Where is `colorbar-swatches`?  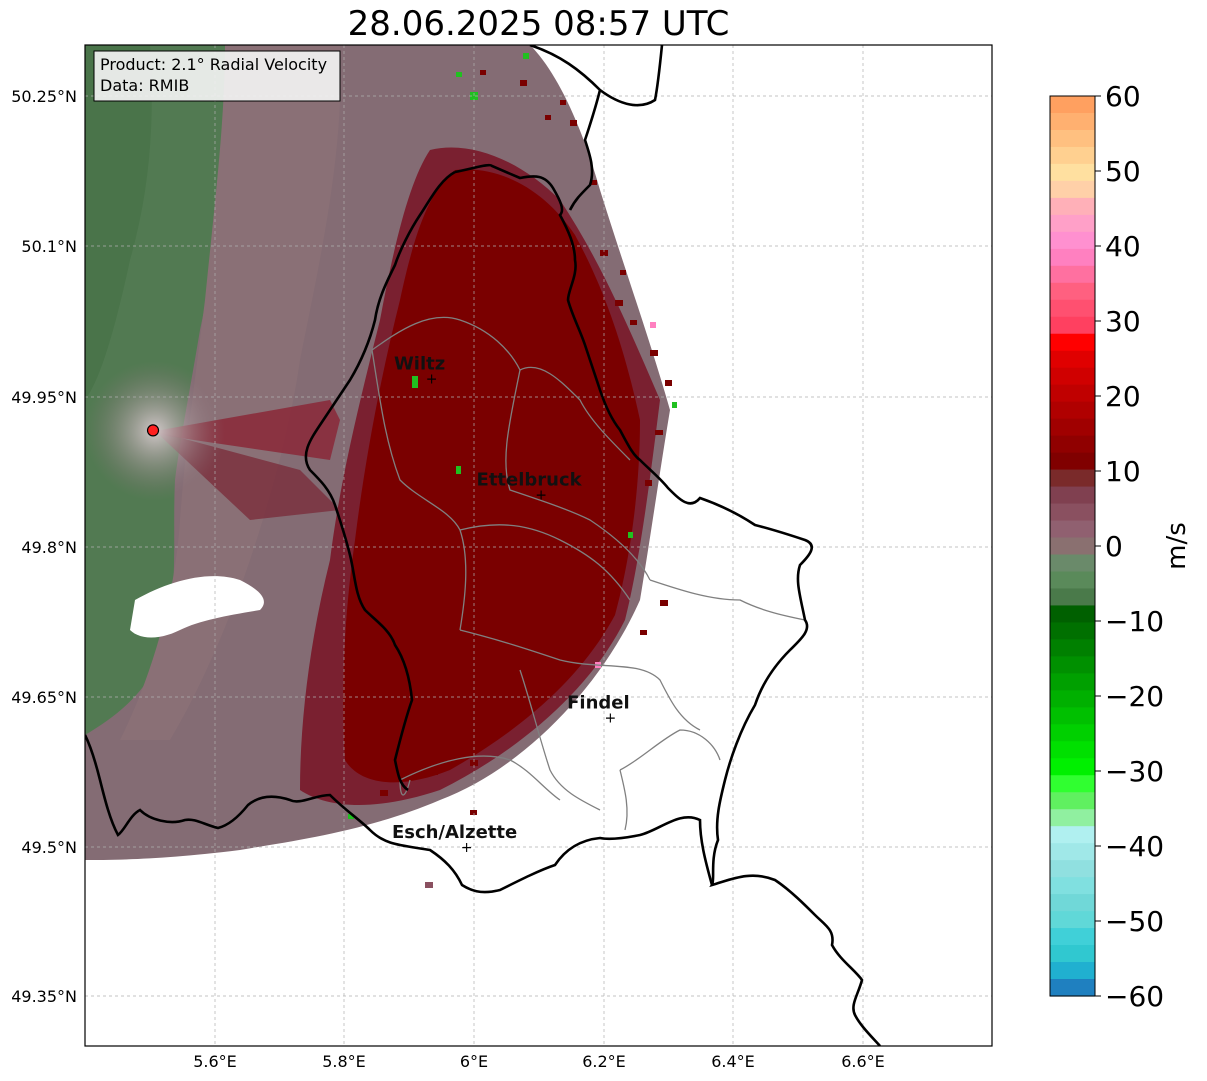
colorbar-swatches is located at coordinates (1072, 546).